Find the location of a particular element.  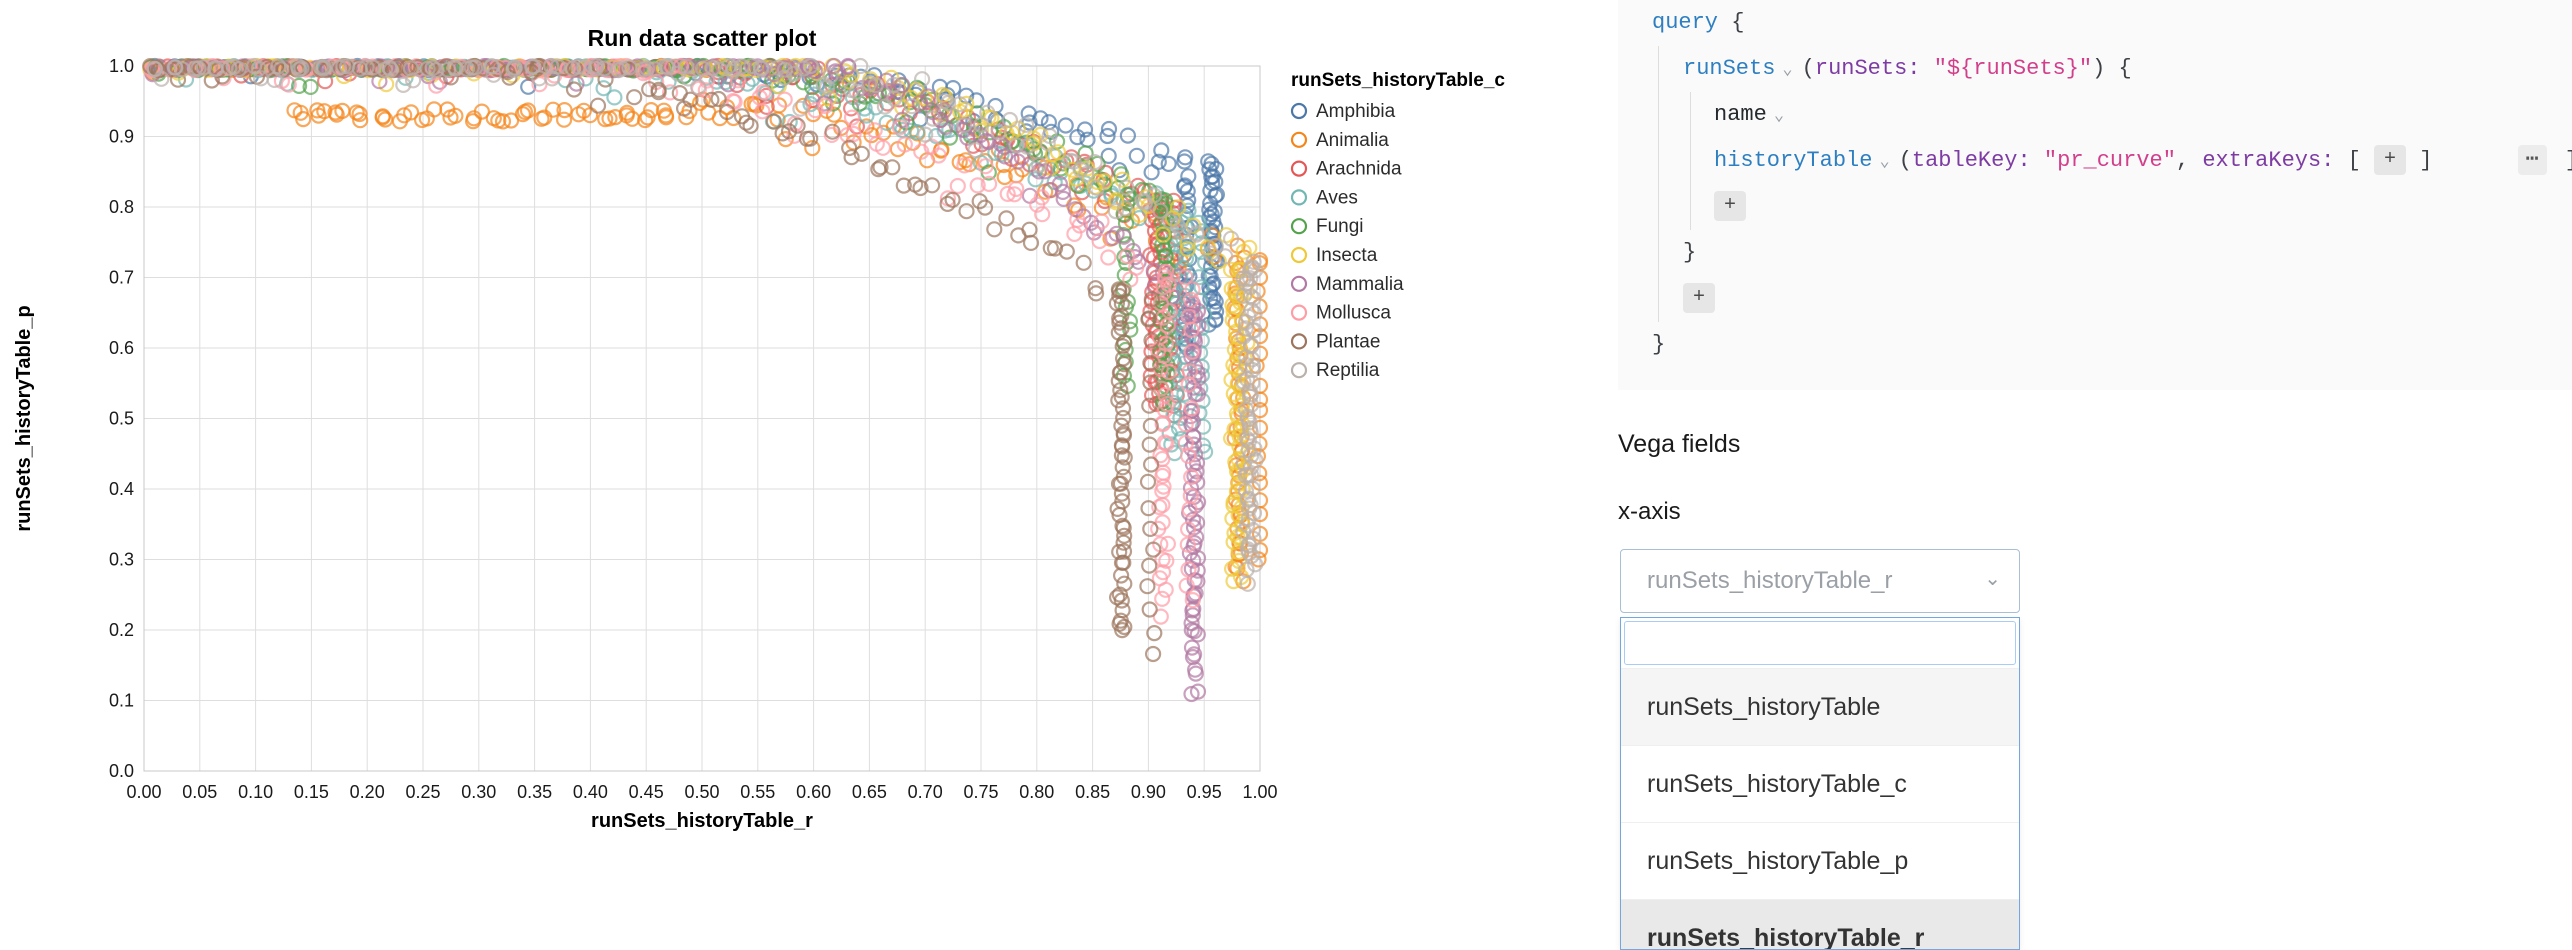

y-tick-label: 0.8 is located at coordinates (121, 207).